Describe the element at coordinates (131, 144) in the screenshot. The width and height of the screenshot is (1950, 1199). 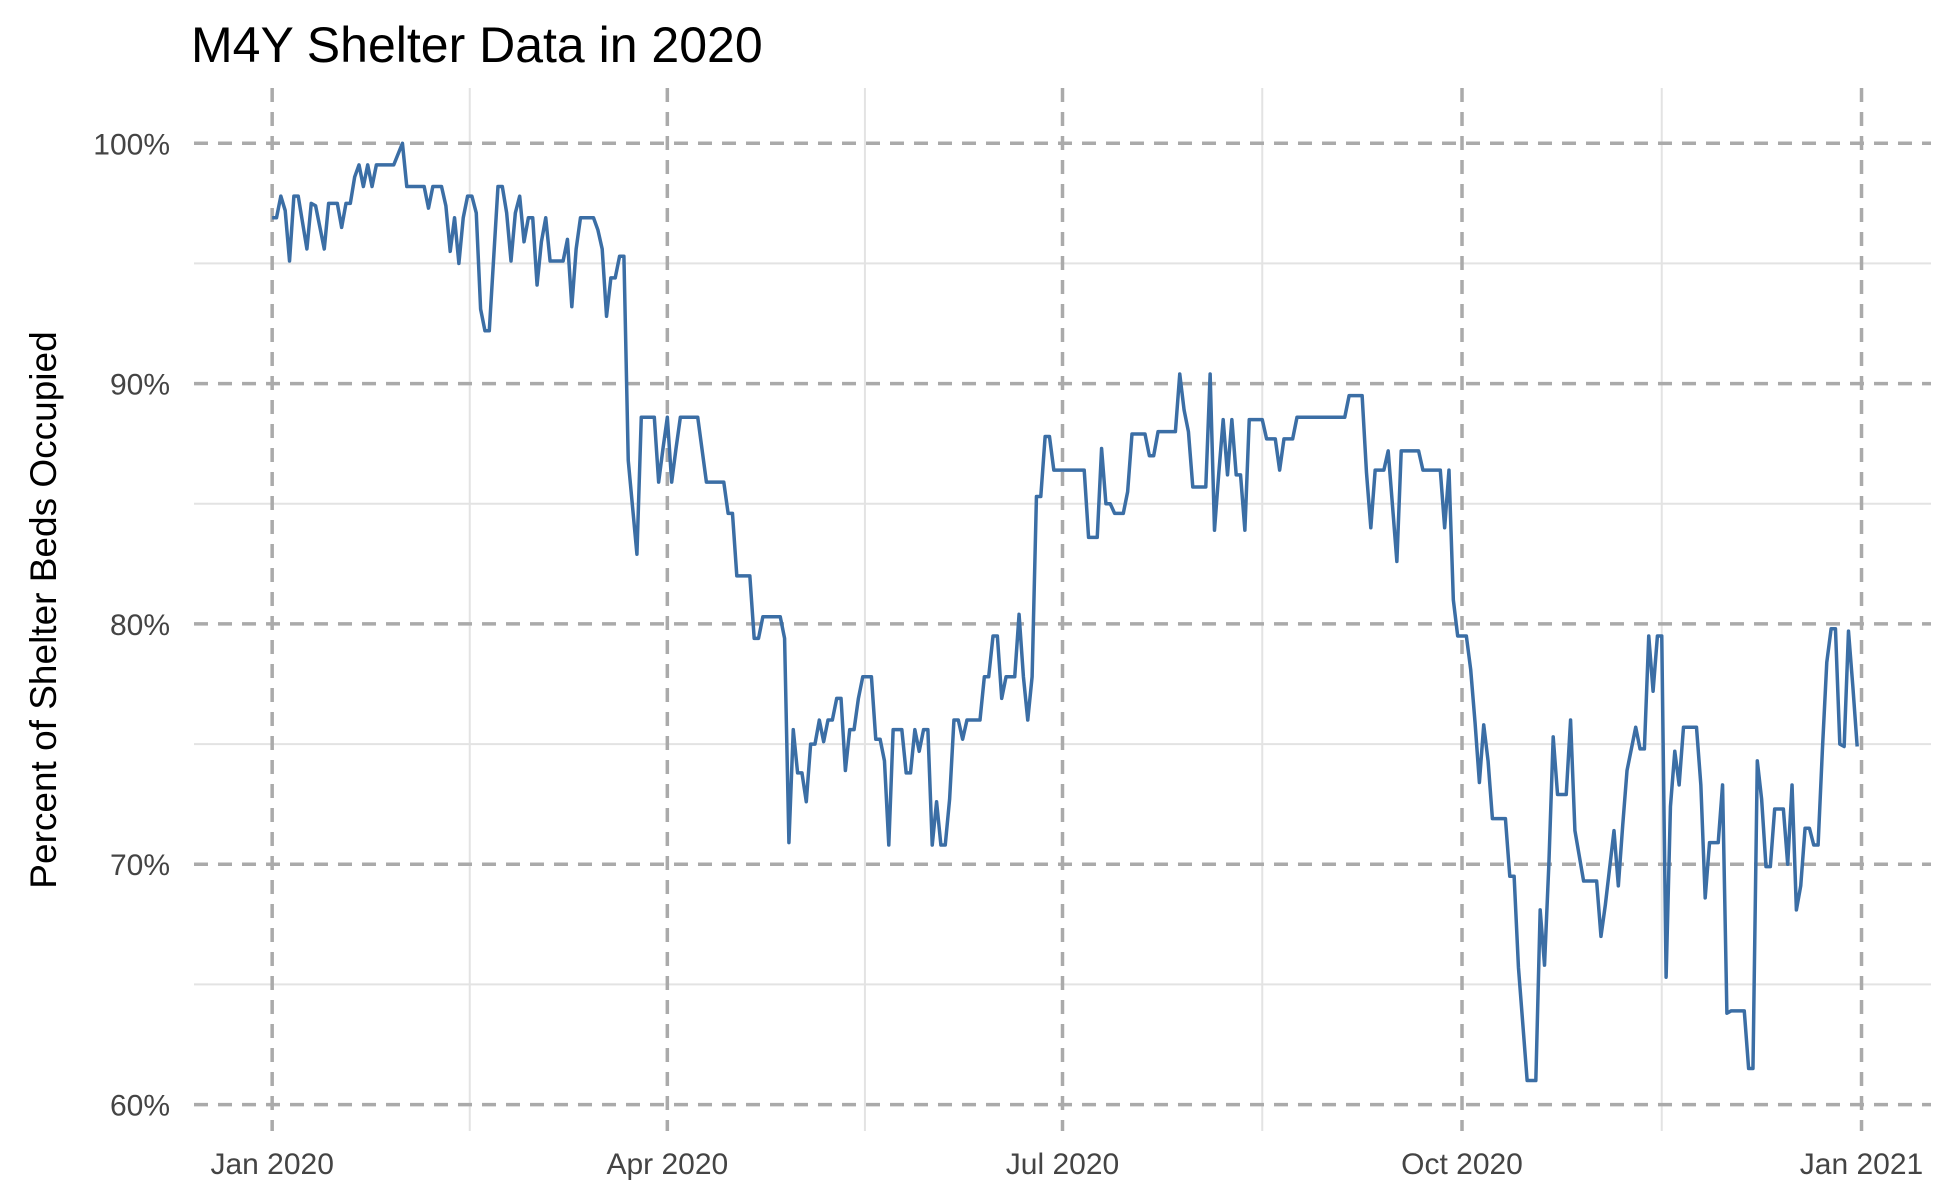
I see `y-tick-label: 100%` at that location.